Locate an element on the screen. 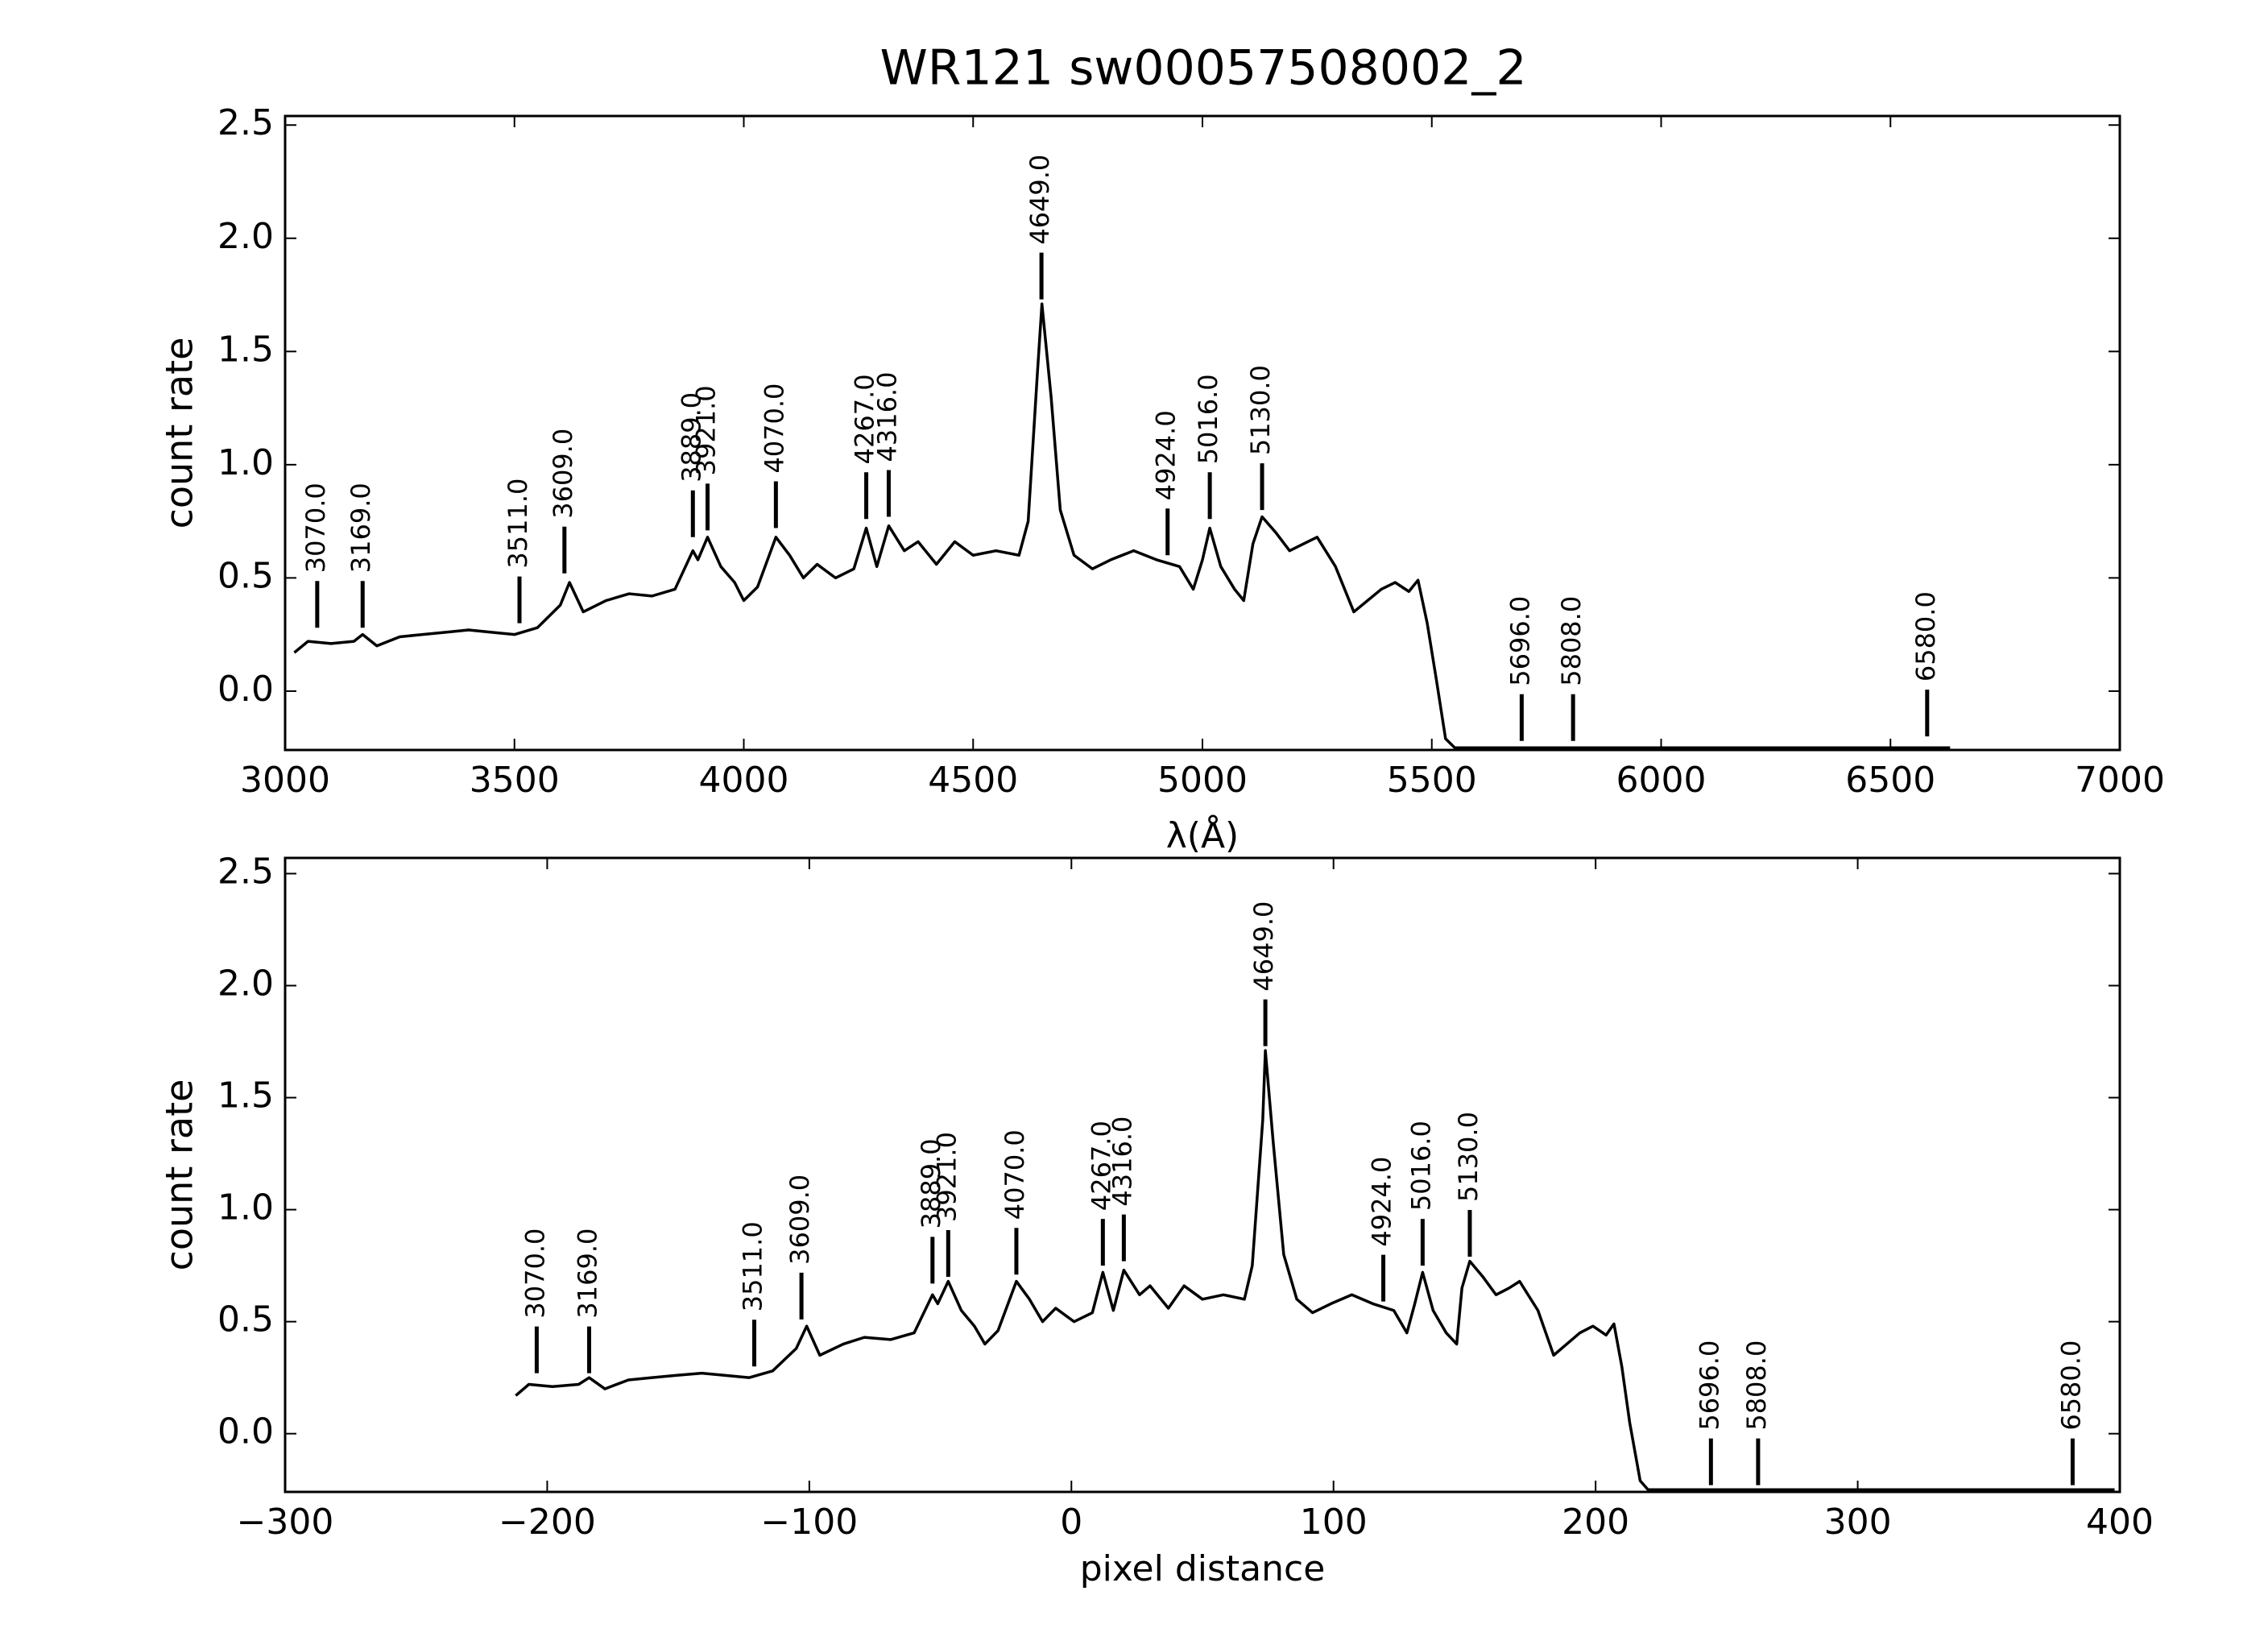 This screenshot has width=2268, height=1649. x-tick-label: 3500 is located at coordinates (515, 780).